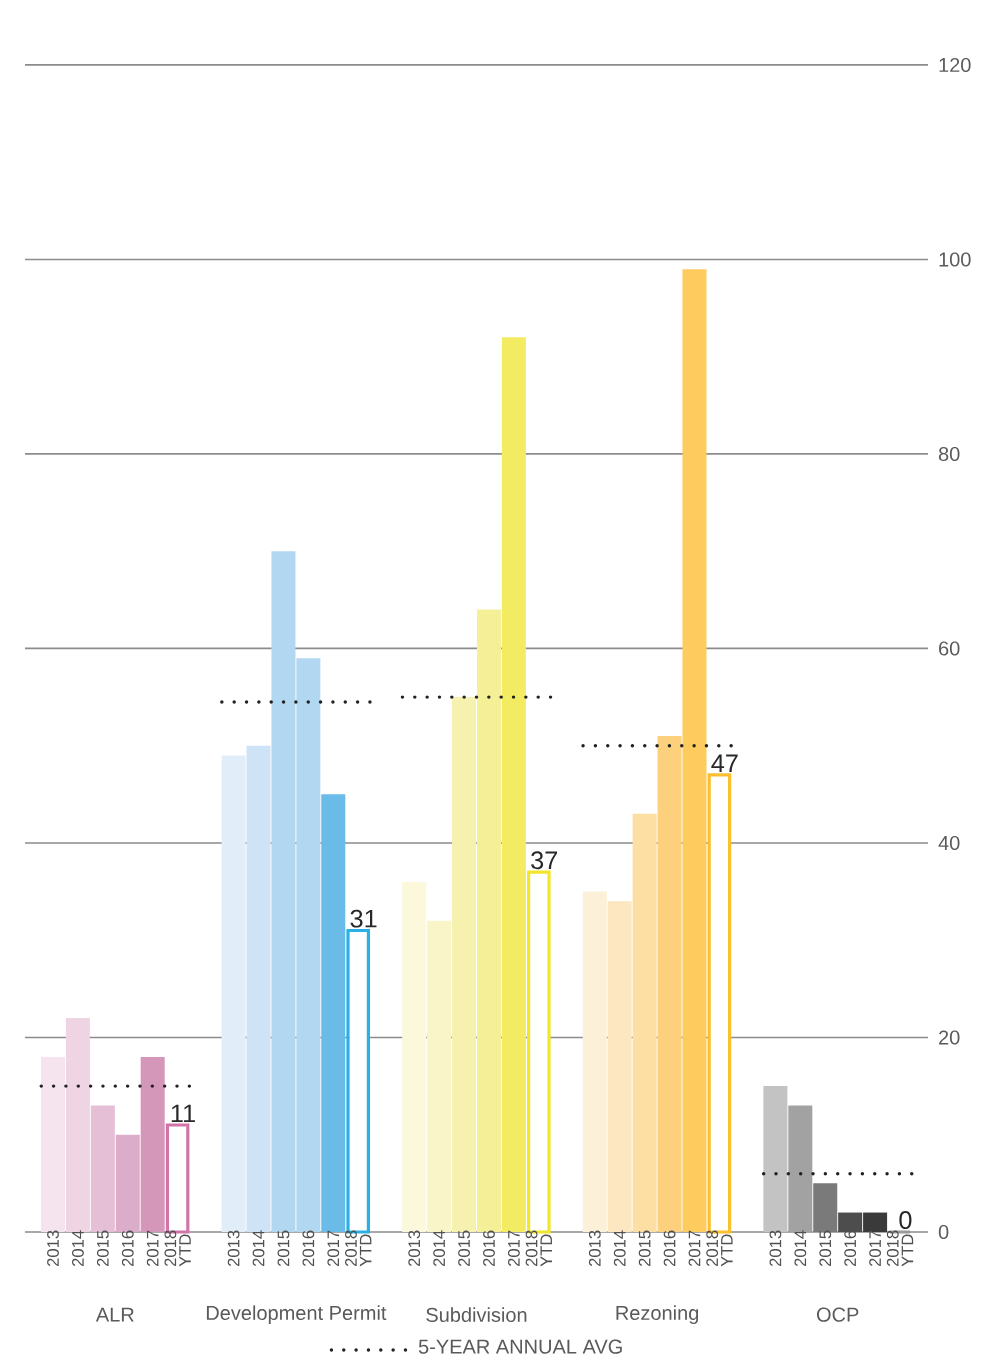 Image resolution: width=983 pixels, height=1356 pixels. I want to click on y-tick-label: 60, so click(949, 648).